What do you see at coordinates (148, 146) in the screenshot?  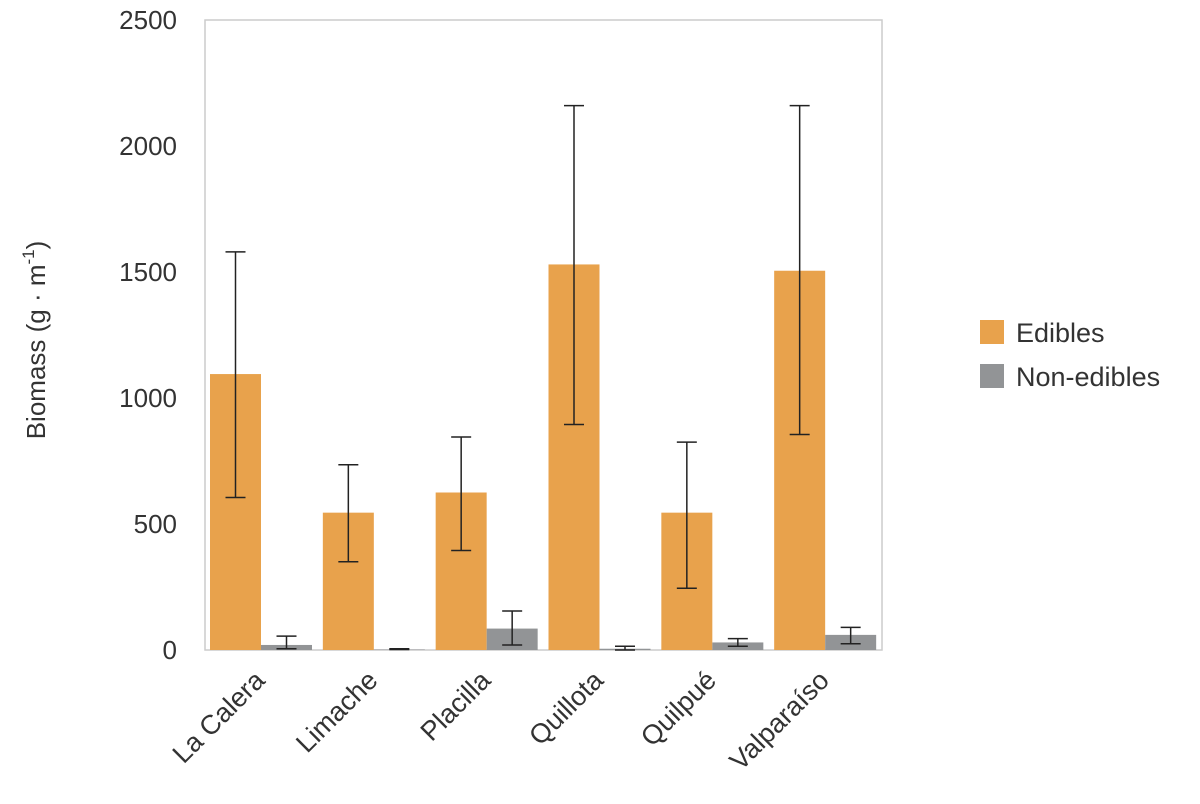 I see `y-tick-label: 2000` at bounding box center [148, 146].